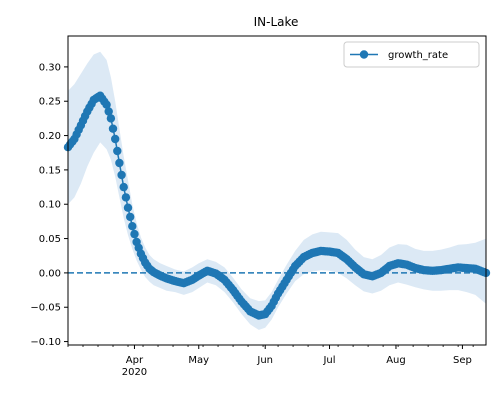 The image size is (500, 400). What do you see at coordinates (45, 342) in the screenshot?
I see `y-tick-label: −0.10` at bounding box center [45, 342].